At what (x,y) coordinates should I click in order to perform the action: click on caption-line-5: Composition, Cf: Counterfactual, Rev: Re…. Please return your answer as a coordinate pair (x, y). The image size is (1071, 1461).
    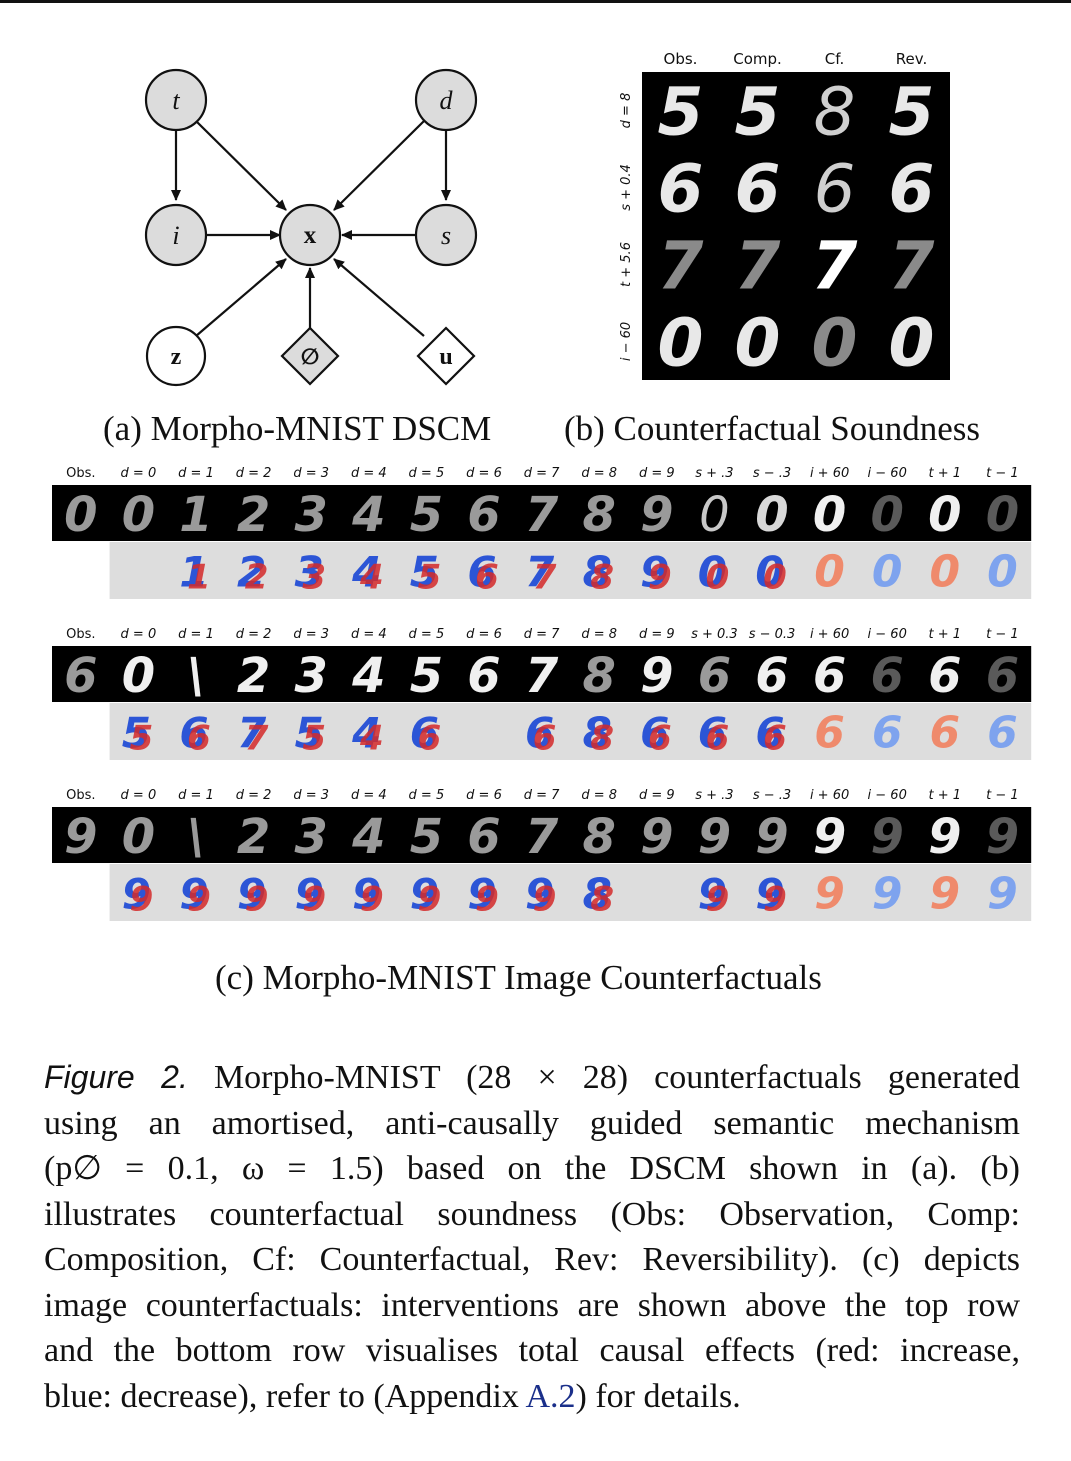
    Looking at the image, I should click on (532, 1259).